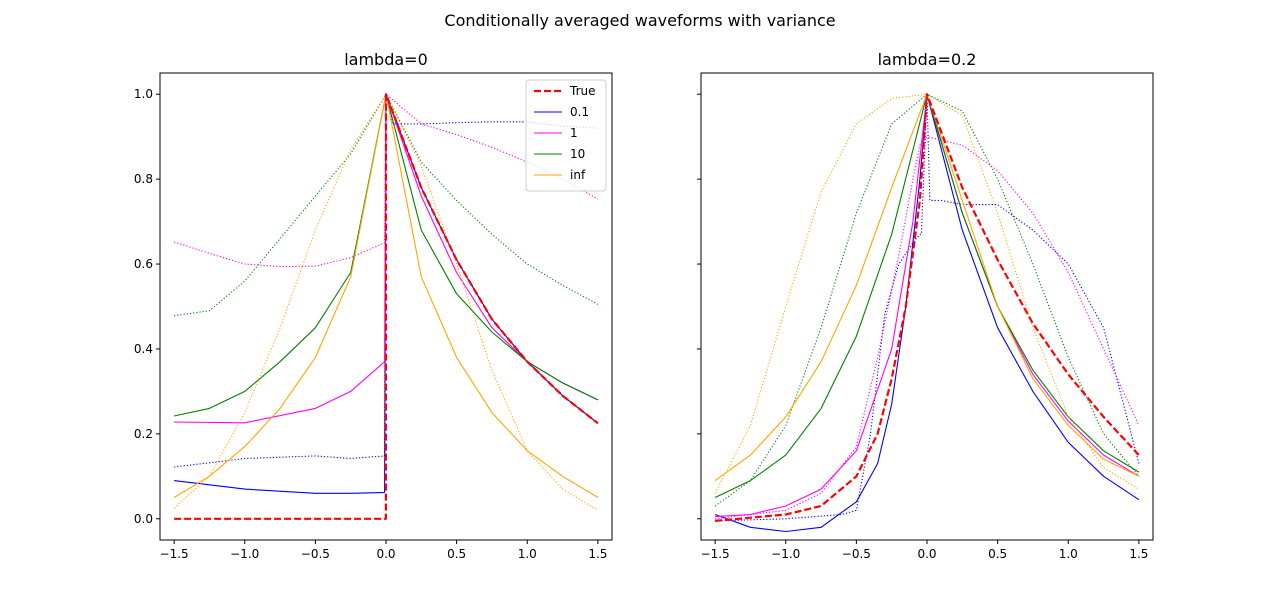  What do you see at coordinates (582, 91) in the screenshot?
I see `legend-label: True` at bounding box center [582, 91].